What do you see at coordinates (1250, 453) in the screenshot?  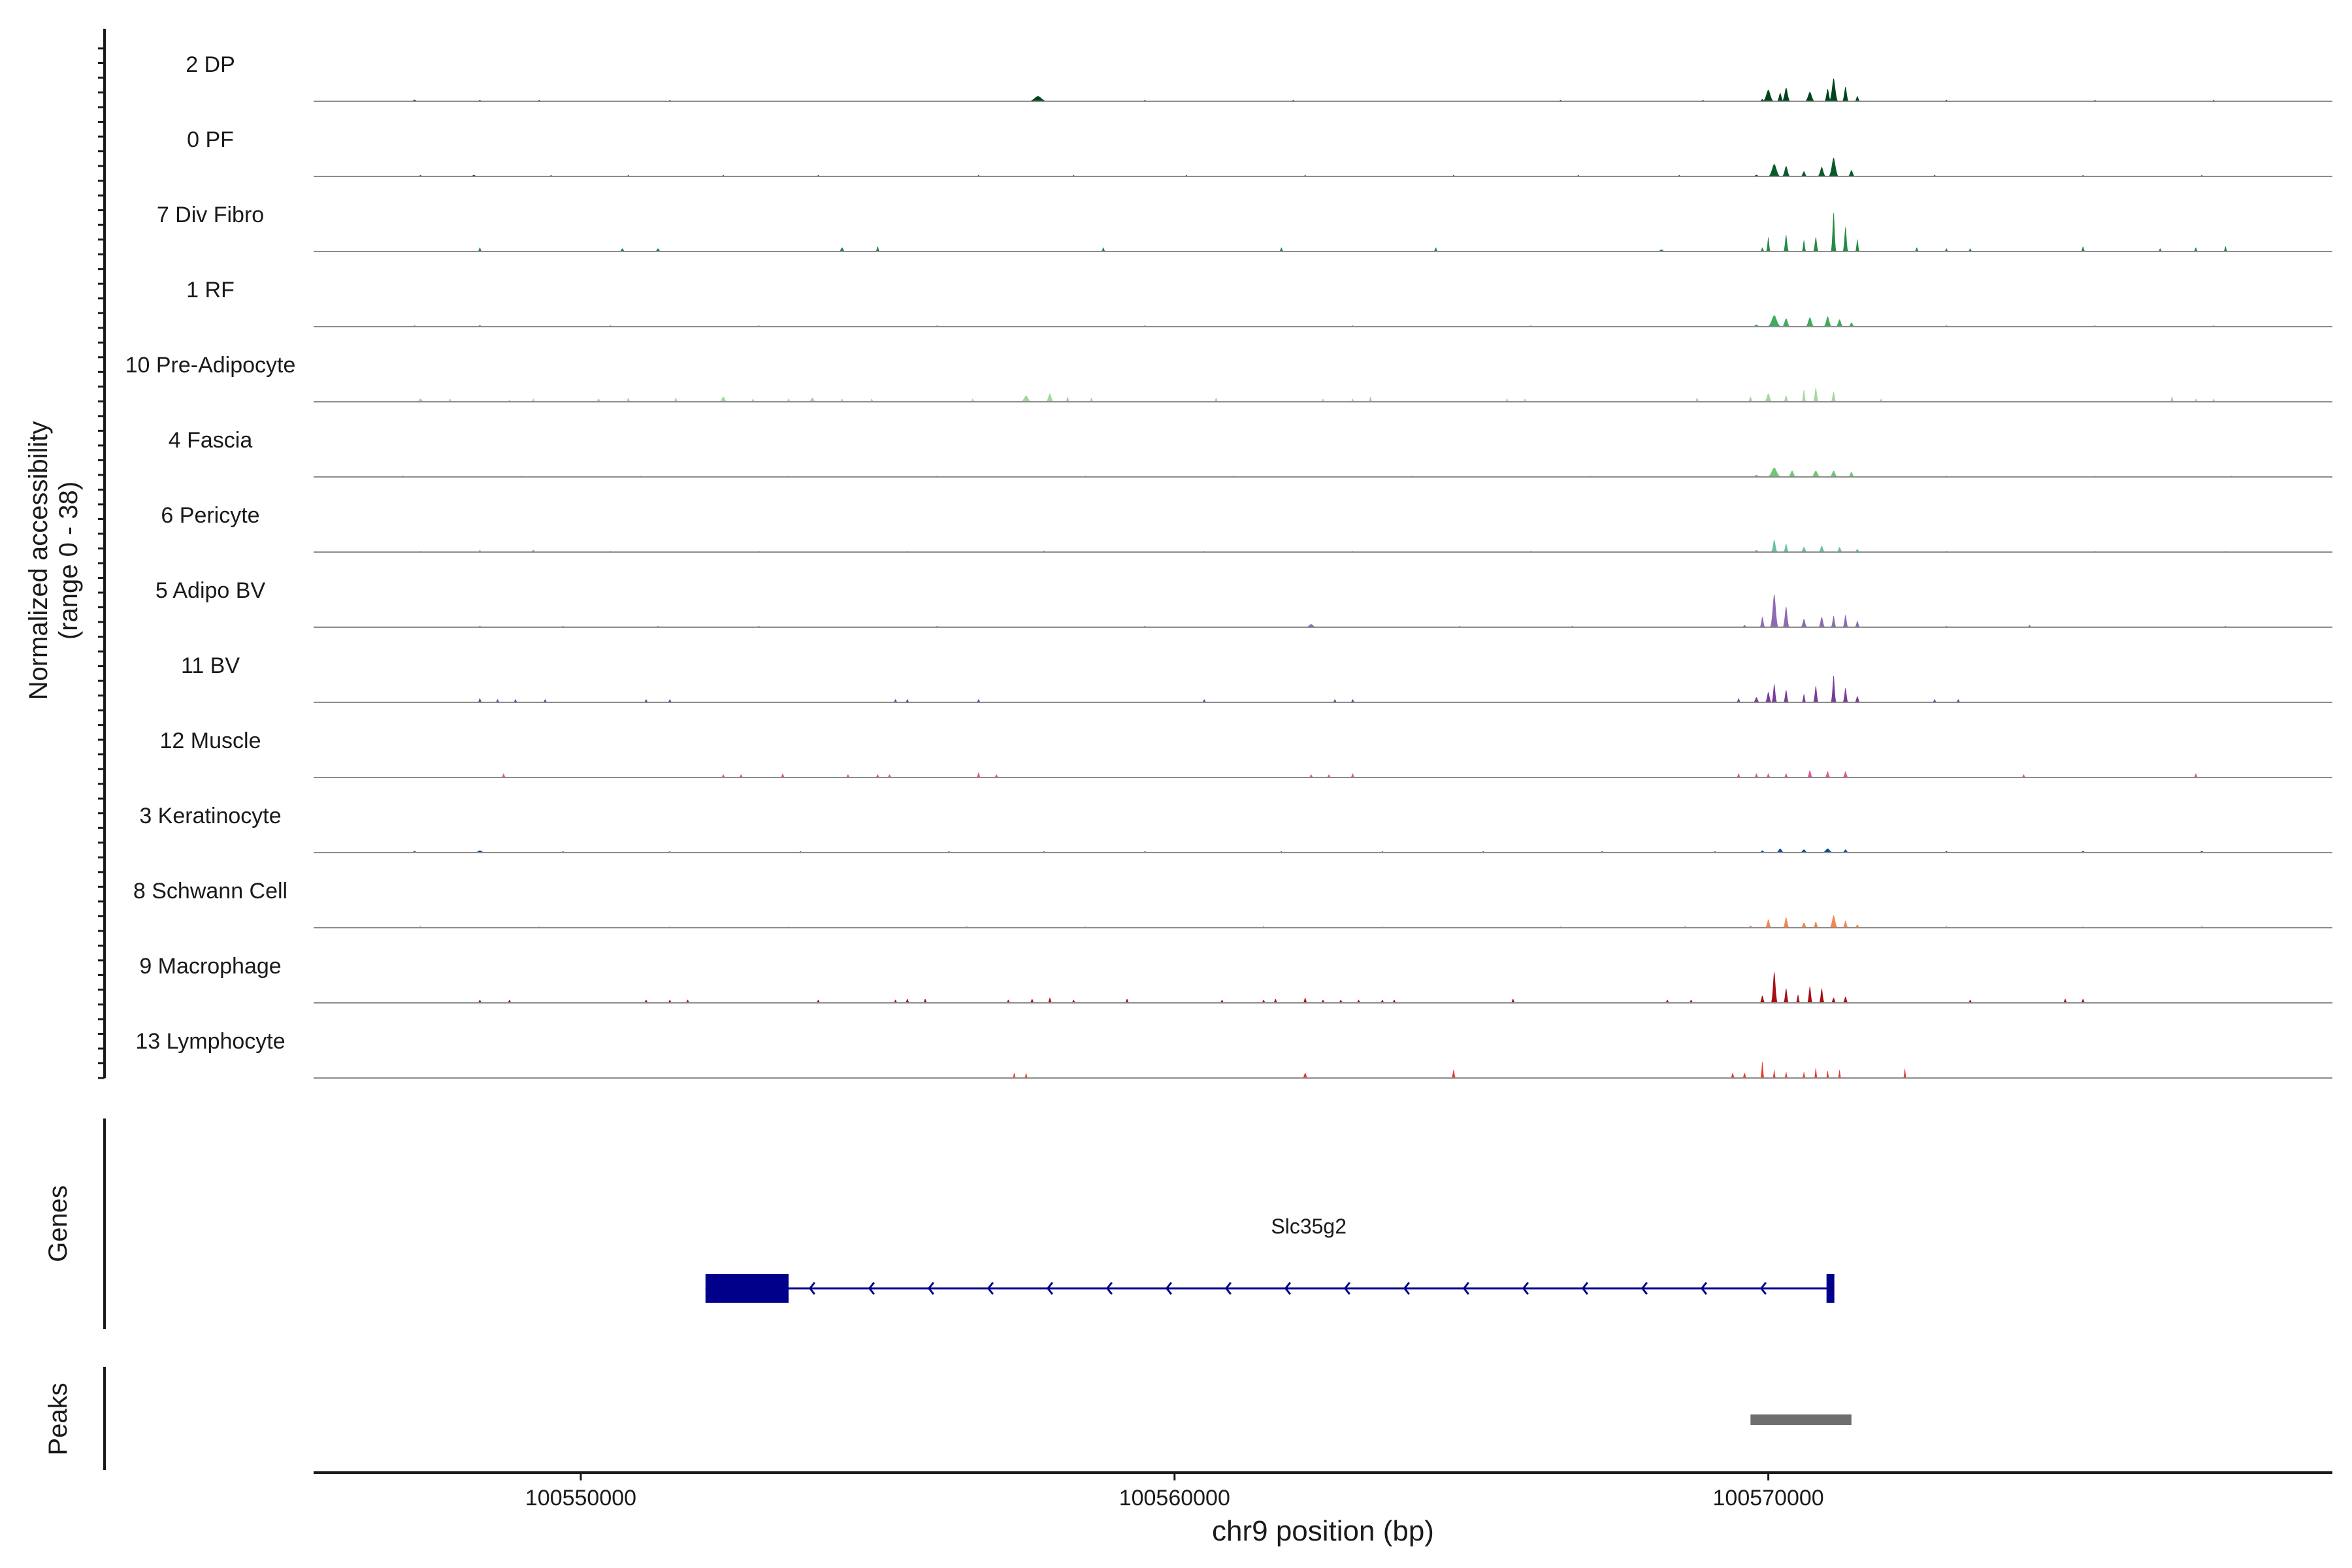 I see `track-4-fascia: 4 Fascia` at bounding box center [1250, 453].